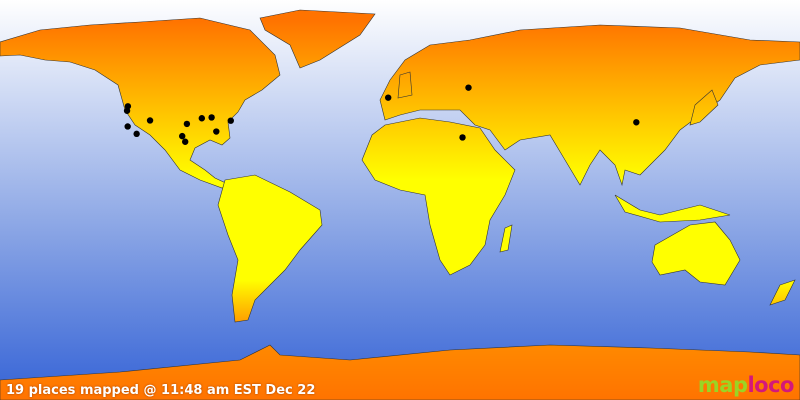 This screenshot has width=800, height=400. Describe the element at coordinates (161, 390) in the screenshot. I see `places-caption: 19 places mapped @ 11:48 am EST Dec 22` at that location.